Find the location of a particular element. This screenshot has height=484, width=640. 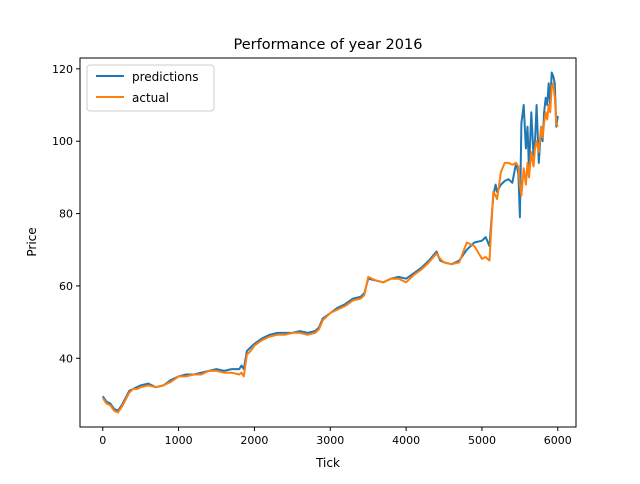

legend-label-predictions: predictions is located at coordinates (165, 77).